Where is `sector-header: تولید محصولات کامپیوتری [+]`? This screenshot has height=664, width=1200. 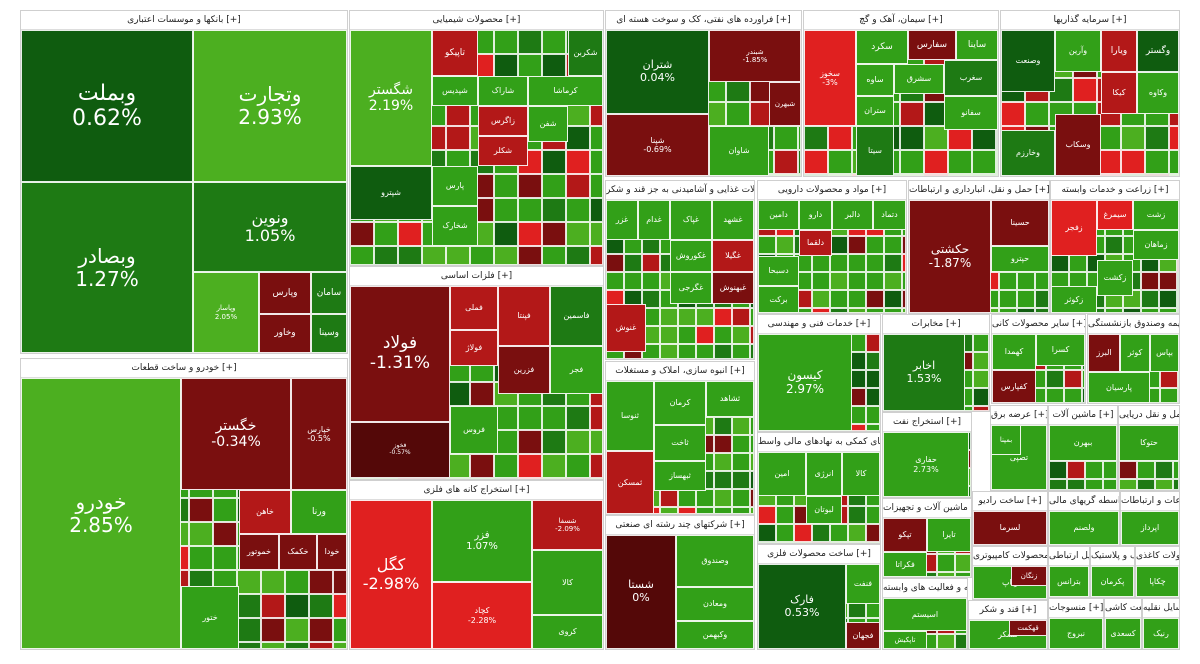 sector-header: تولید محصولات کامپیوتری [+] is located at coordinates (1010, 556).